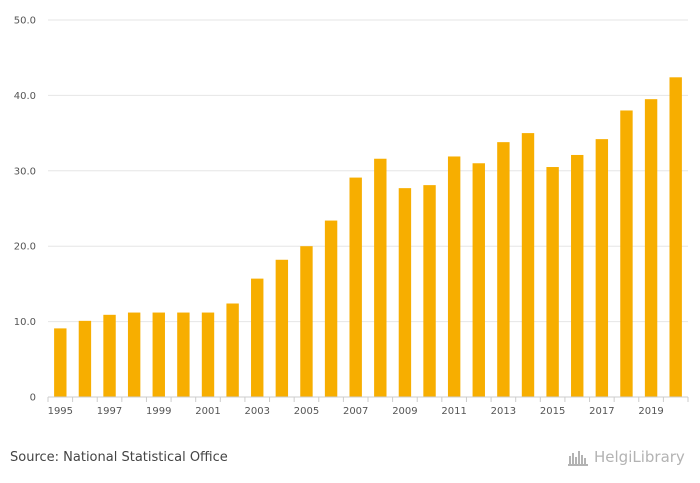 The height and width of the screenshot is (483, 700). What do you see at coordinates (503, 411) in the screenshot?
I see `x-tick-label: 2013` at bounding box center [503, 411].